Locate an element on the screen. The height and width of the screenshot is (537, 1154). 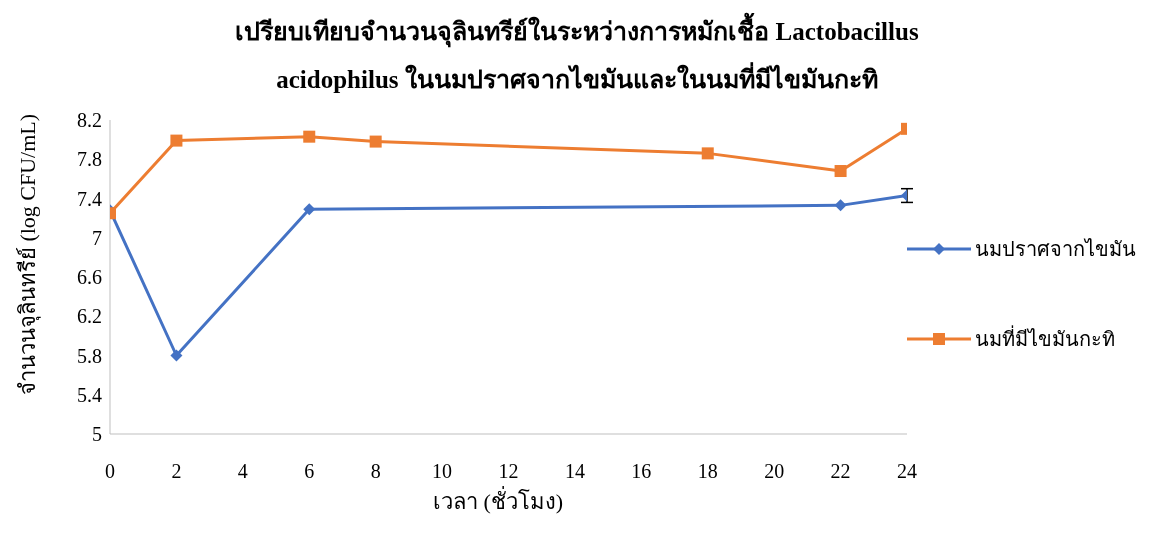
x-tick-label: 12 is located at coordinates (508, 471).